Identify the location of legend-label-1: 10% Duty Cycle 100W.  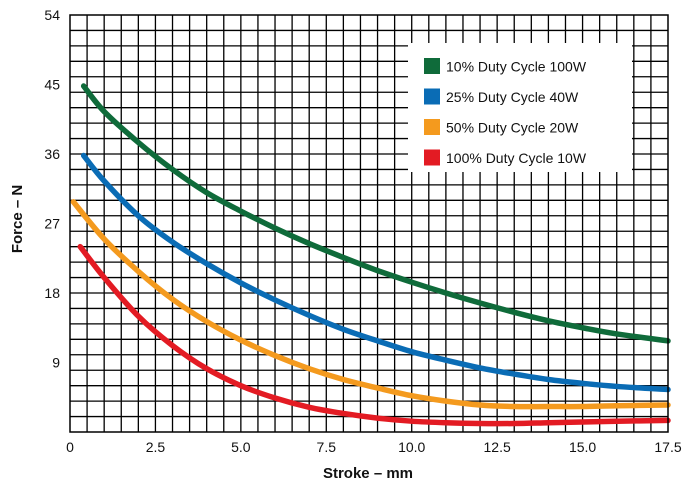
(516, 67).